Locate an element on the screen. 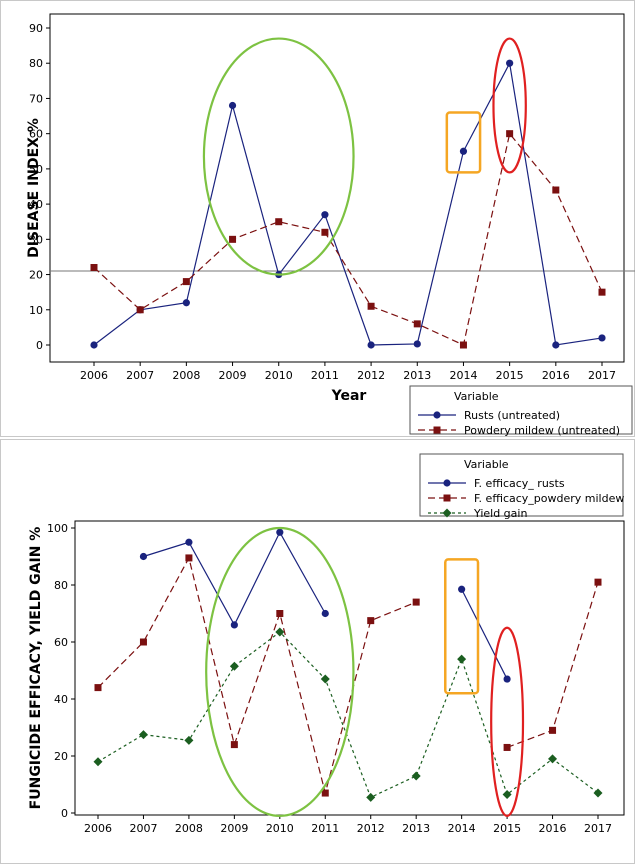  x-tick-label: 2017 is located at coordinates (598, 828).